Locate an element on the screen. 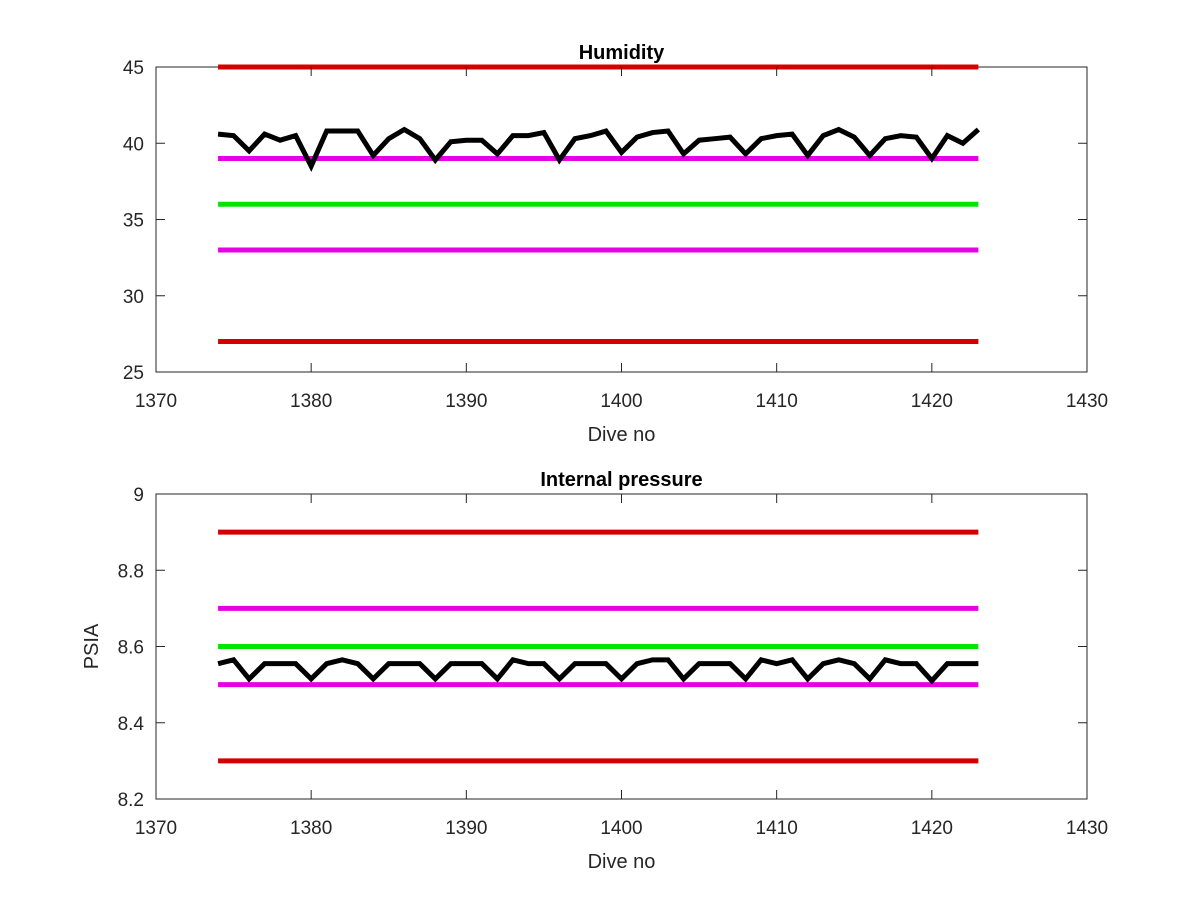  humidity-y-tick-label: 35 is located at coordinates (133, 221).